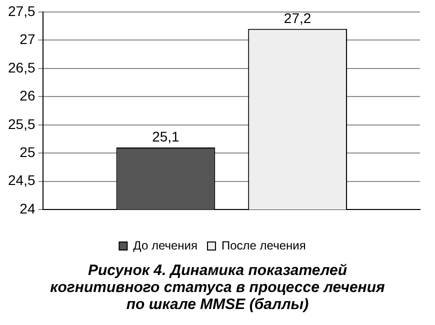 The width and height of the screenshot is (435, 325). What do you see at coordinates (217, 287) in the screenshot?
I see `text: Рисунок 4. Динамика показателей когнитивного статуса в процессе лечения по шкале MMSE (баллы)` at bounding box center [217, 287].